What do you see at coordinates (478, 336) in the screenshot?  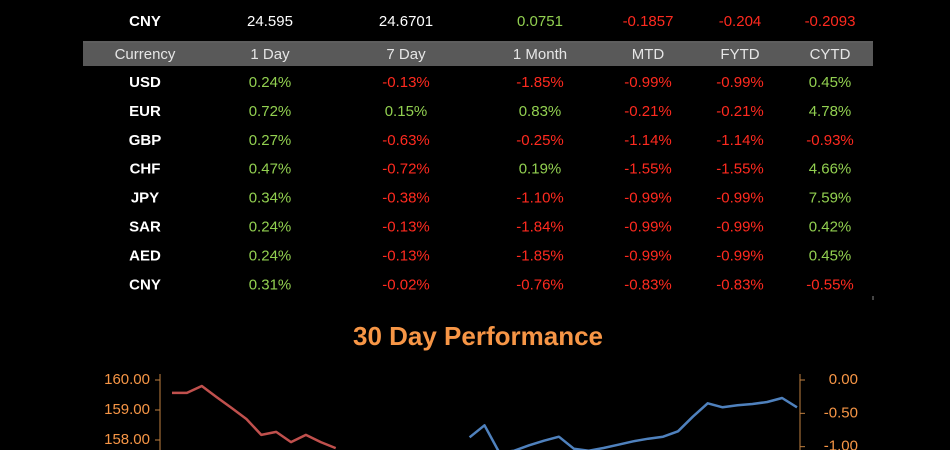 I see `chart-title: 30 Day Performance` at bounding box center [478, 336].